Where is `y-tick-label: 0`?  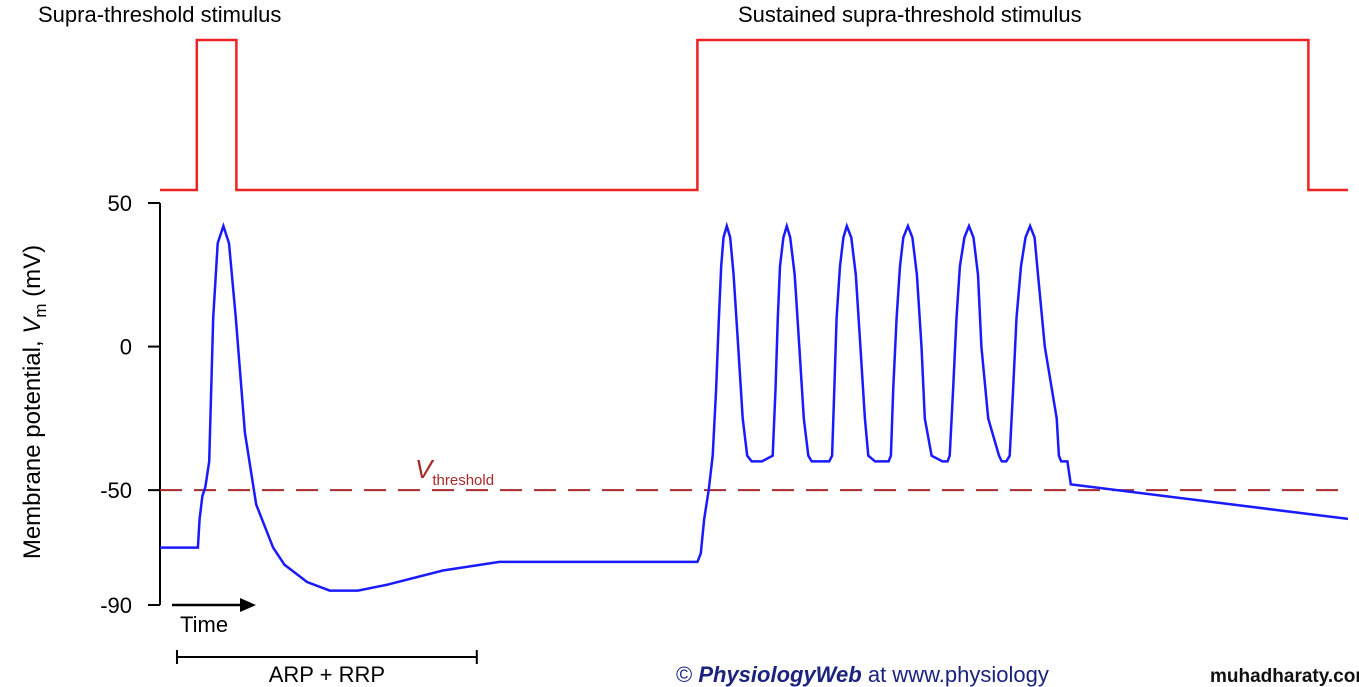
y-tick-label: 0 is located at coordinates (126, 347).